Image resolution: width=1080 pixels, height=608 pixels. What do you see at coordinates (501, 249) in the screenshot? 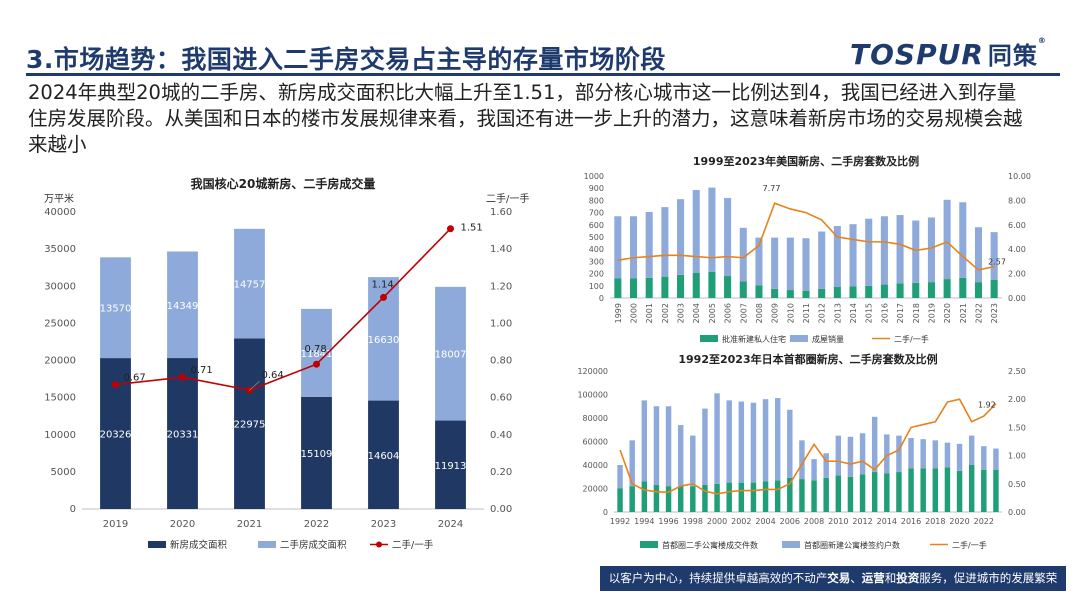
I see `chart1-y2-tick-label: 1.40` at bounding box center [501, 249].